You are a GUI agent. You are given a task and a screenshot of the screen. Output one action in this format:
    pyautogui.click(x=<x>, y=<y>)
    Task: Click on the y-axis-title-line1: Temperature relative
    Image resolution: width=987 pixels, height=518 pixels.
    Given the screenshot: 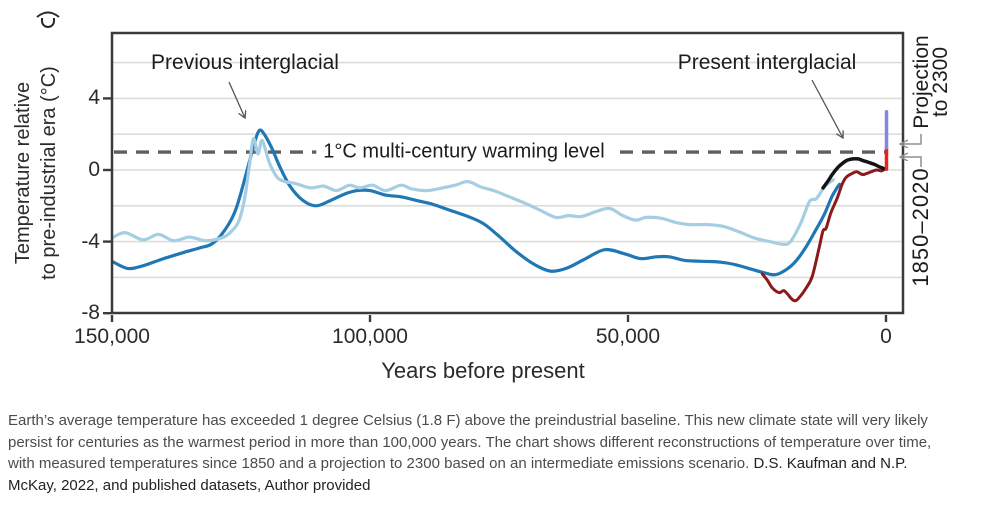 What is the action you would take?
    pyautogui.click(x=23, y=173)
    